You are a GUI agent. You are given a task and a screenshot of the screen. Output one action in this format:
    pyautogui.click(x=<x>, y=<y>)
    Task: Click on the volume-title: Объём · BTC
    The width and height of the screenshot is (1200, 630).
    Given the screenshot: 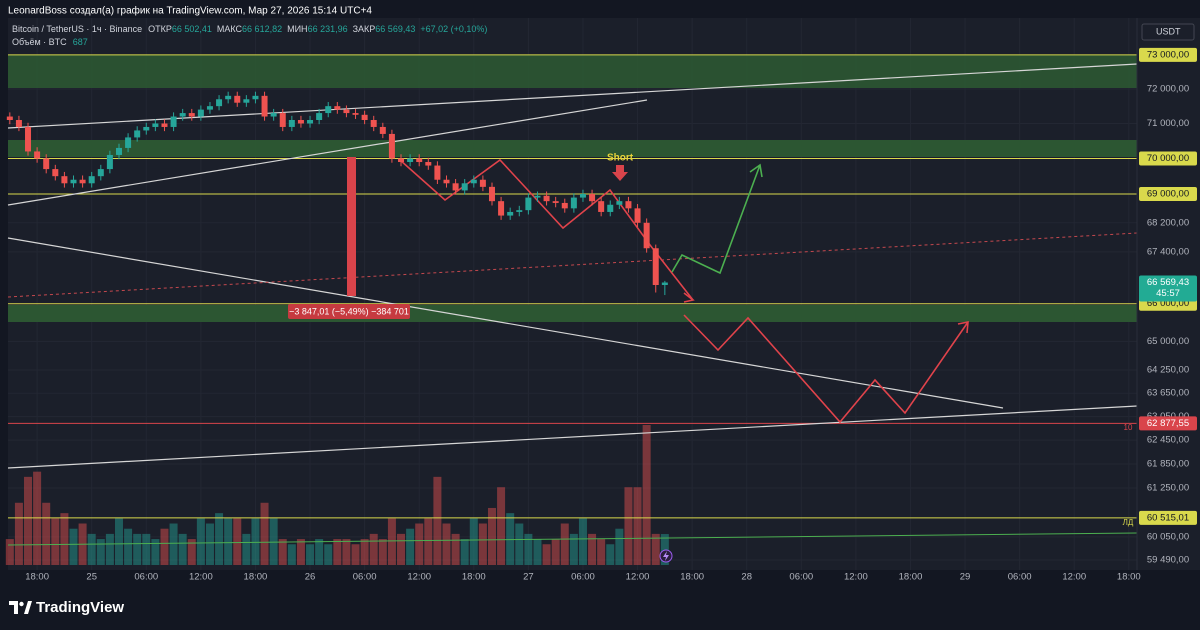 What is the action you would take?
    pyautogui.click(x=39, y=42)
    